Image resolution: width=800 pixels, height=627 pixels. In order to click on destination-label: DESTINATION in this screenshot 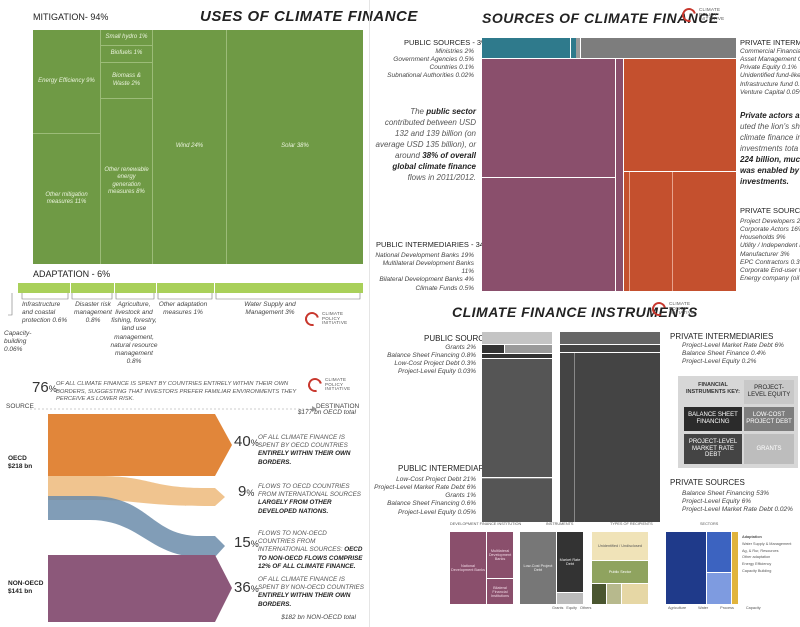, I will do `click(338, 406)`.